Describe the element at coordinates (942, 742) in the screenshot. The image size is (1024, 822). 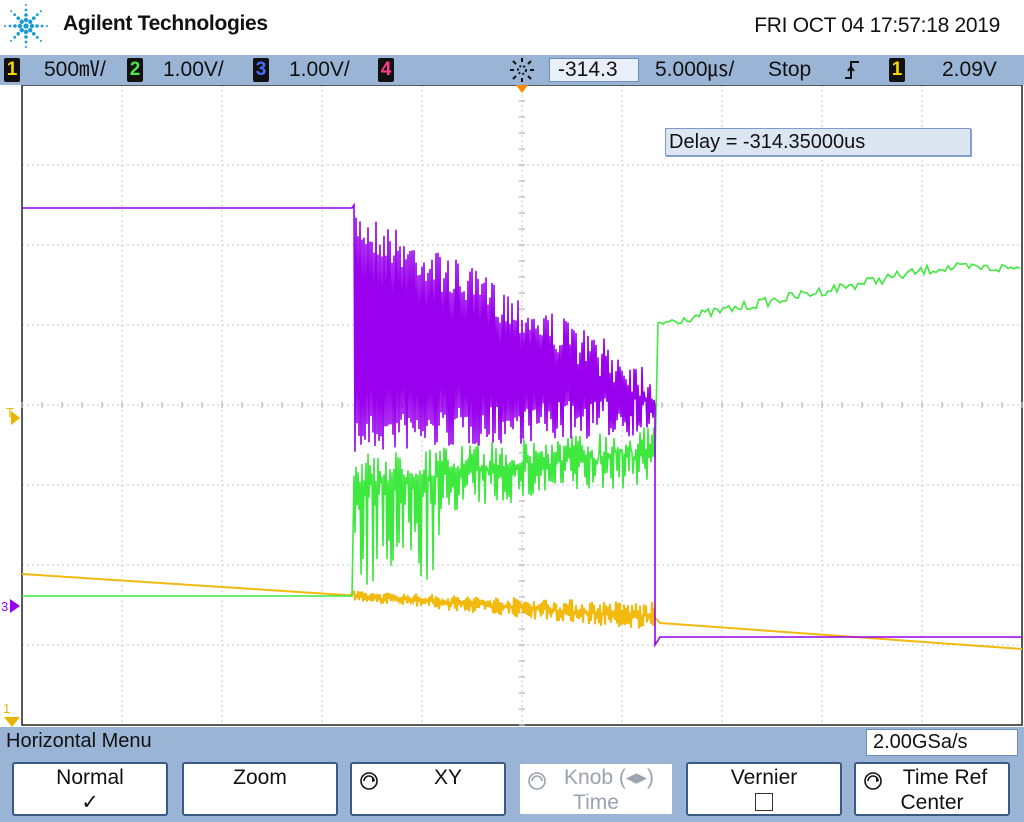
I see `sample-rate: 2.00GSa/s` at that location.